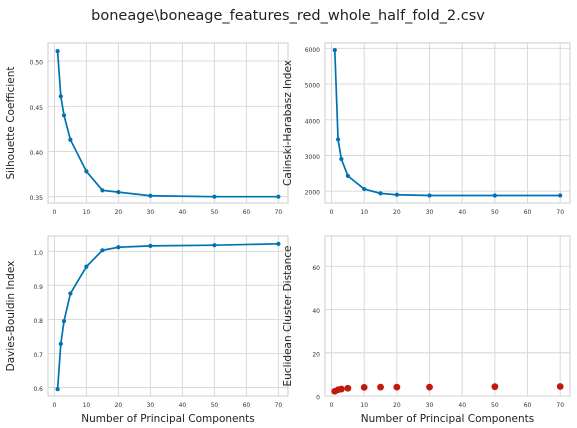  I want to click on y-axis-label: Euclidean Cluster Distance, so click(288, 316).